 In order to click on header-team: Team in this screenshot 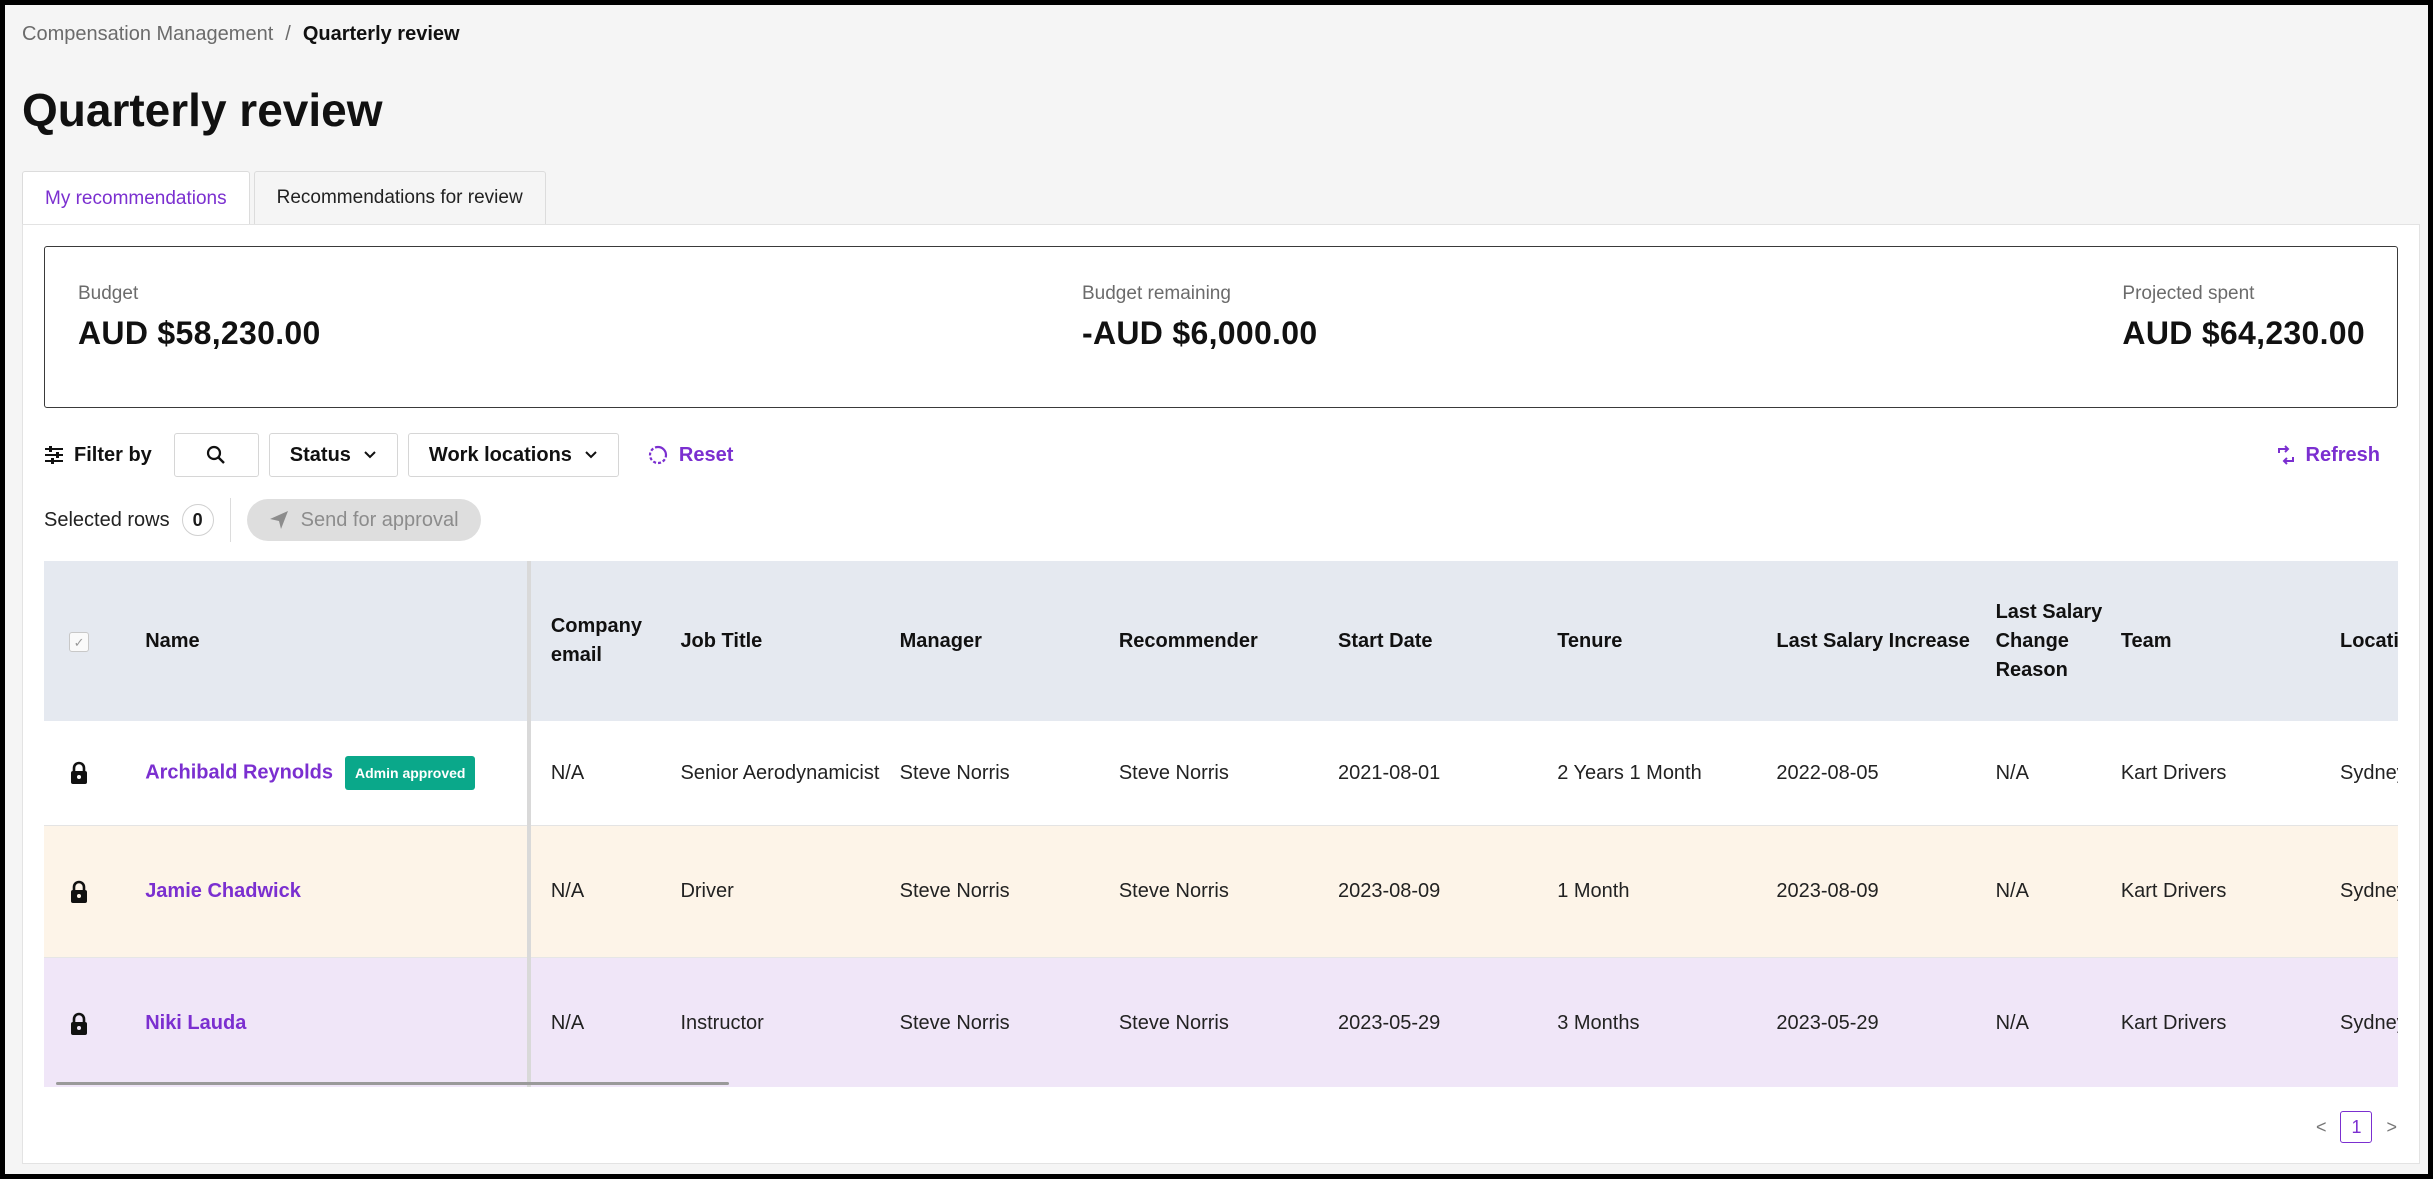, I will do `click(2146, 640)`.